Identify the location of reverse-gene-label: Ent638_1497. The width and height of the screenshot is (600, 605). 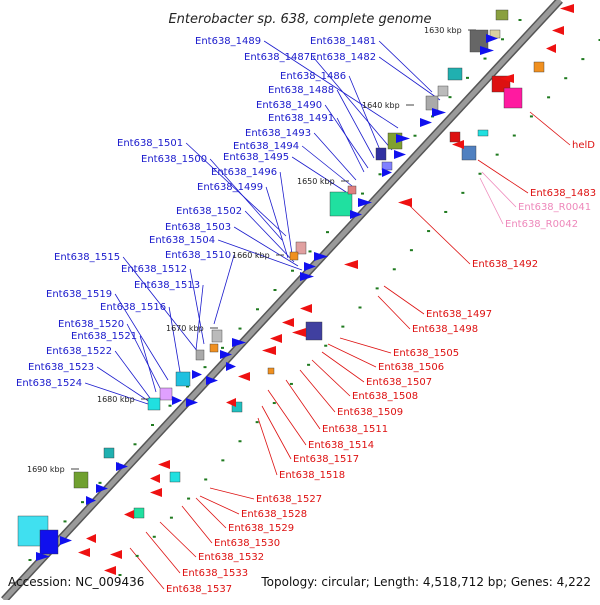
(459, 314).